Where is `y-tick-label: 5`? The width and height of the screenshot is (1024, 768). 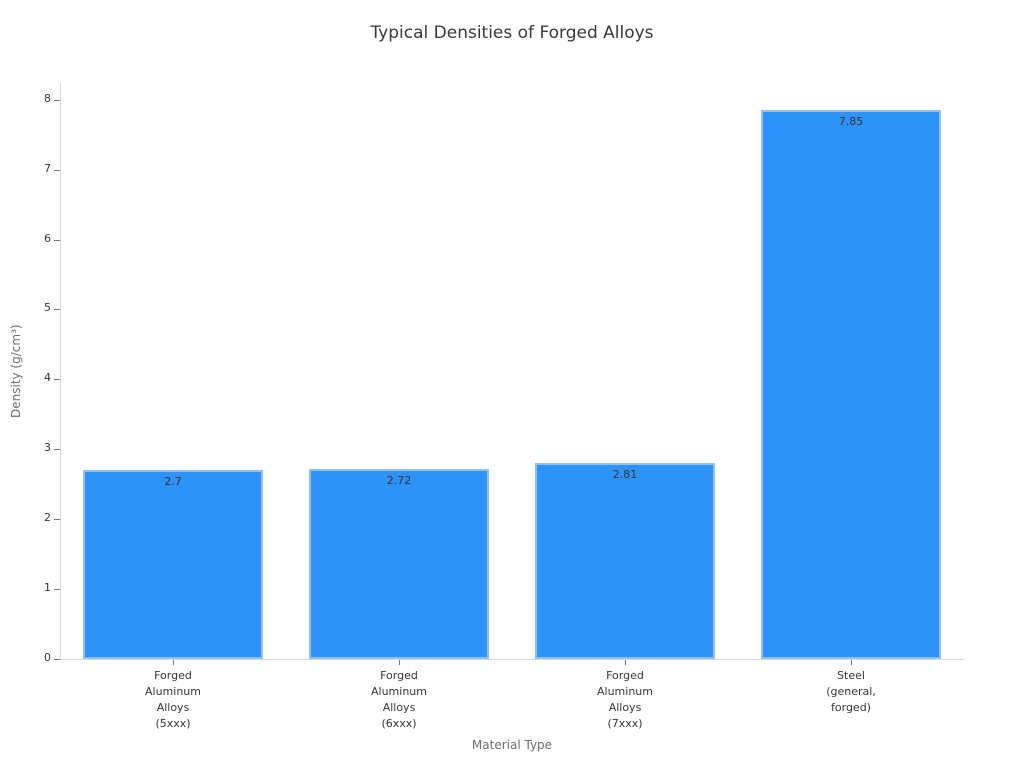 y-tick-label: 5 is located at coordinates (47, 308).